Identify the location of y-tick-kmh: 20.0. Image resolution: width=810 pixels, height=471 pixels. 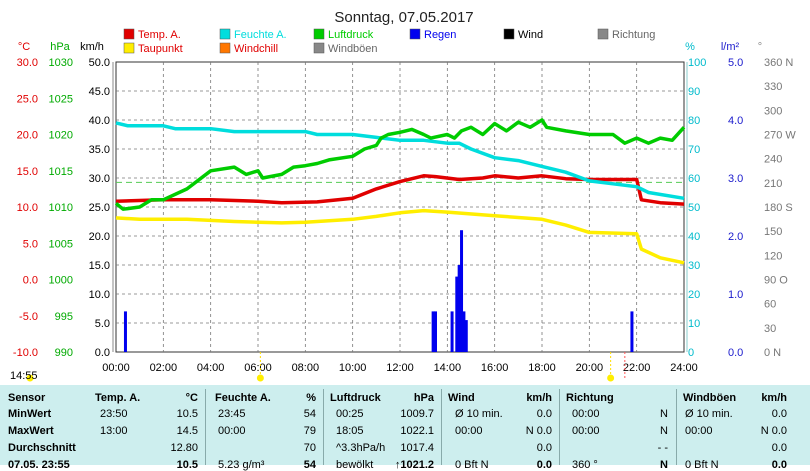
(99, 237).